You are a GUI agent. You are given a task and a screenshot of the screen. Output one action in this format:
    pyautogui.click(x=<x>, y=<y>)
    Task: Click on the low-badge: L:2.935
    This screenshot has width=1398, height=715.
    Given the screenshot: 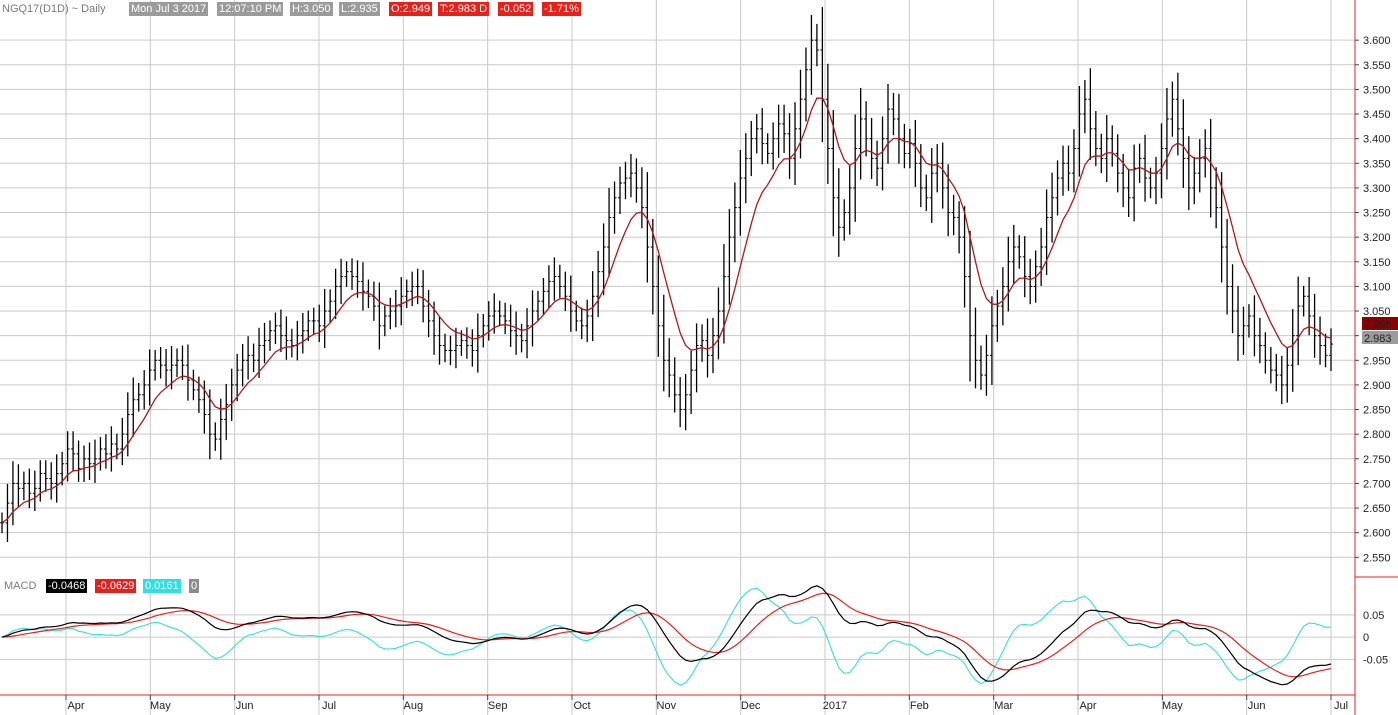 What is the action you would take?
    pyautogui.click(x=359, y=9)
    